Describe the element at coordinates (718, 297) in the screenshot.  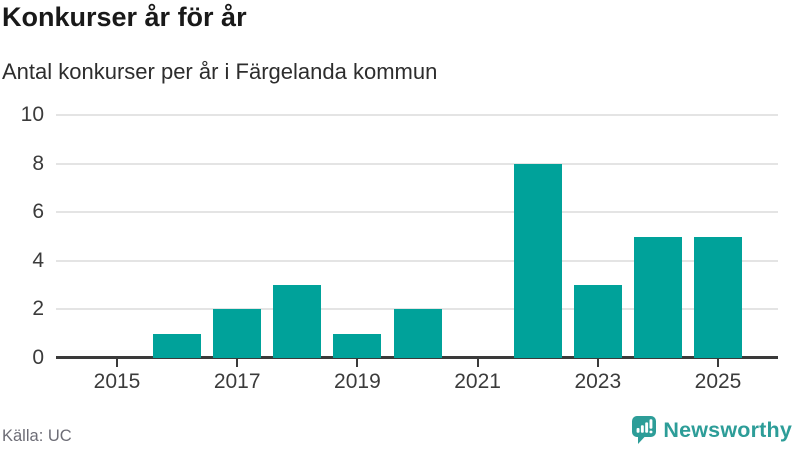
I see `bar-2025` at that location.